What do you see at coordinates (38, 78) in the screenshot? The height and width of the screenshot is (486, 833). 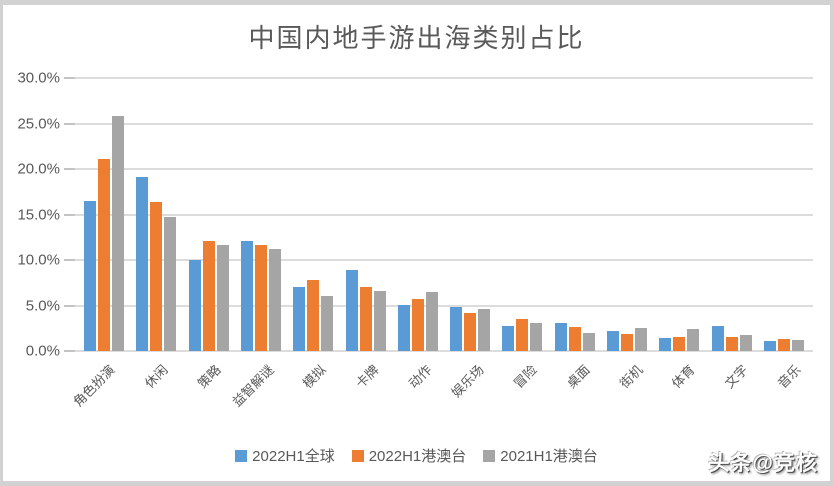 I see `y-axis-label: 30.0%` at bounding box center [38, 78].